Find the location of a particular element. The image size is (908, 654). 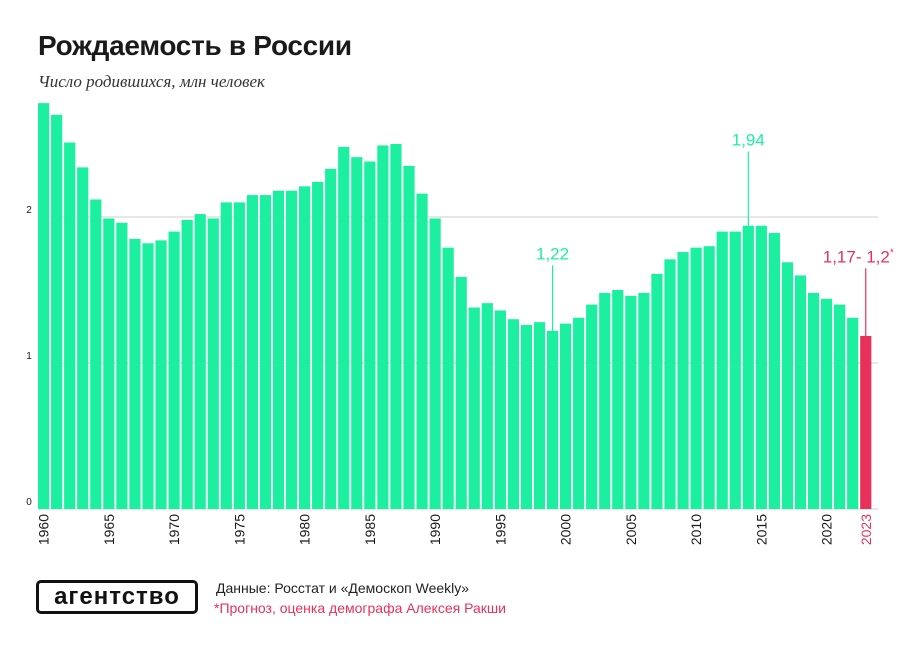

bar-2022 is located at coordinates (853, 413).